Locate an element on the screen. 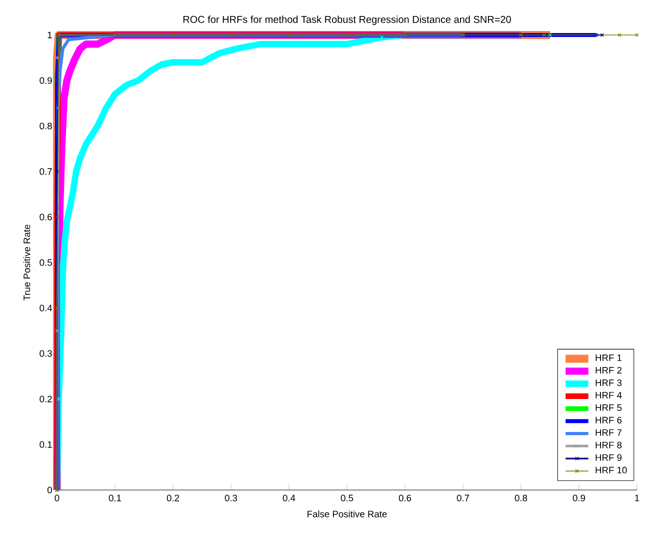 The image size is (646, 533). y-tick-label: 1 is located at coordinates (50, 35).